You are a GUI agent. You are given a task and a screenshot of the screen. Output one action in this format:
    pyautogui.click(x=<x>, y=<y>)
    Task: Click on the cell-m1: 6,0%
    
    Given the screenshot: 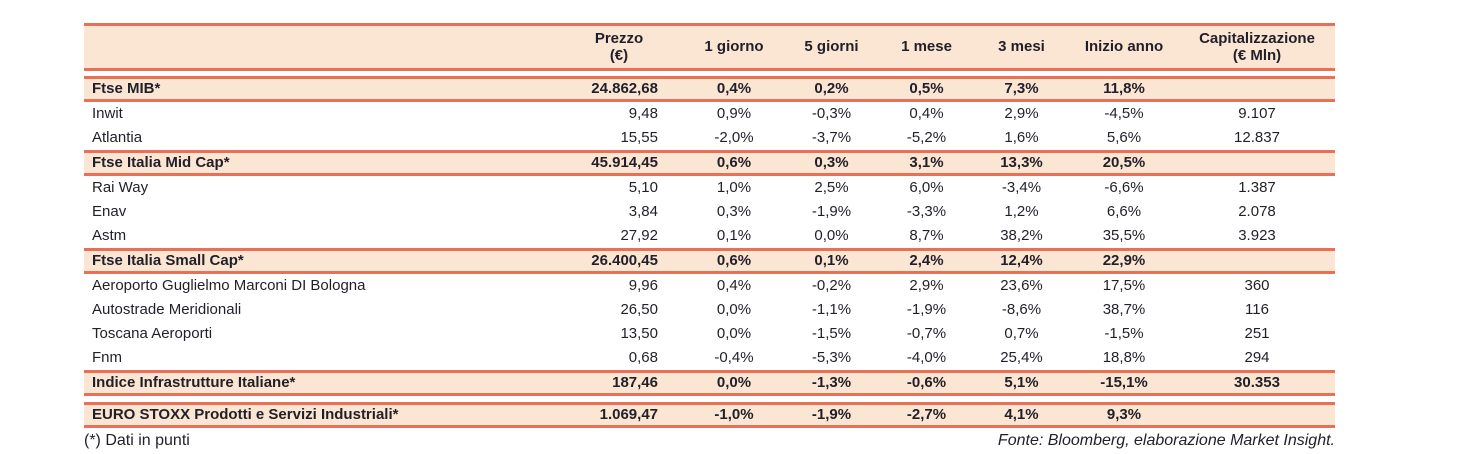 What is the action you would take?
    pyautogui.click(x=926, y=188)
    